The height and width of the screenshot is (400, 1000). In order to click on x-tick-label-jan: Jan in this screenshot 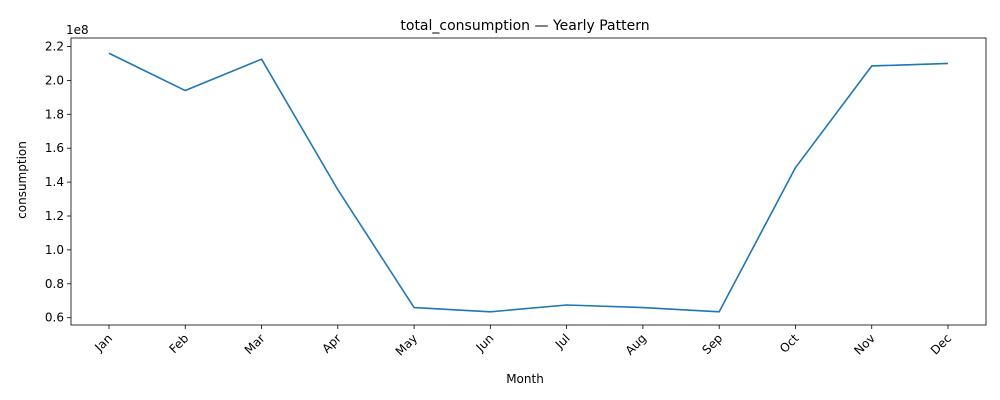, I will do `click(103, 343)`.